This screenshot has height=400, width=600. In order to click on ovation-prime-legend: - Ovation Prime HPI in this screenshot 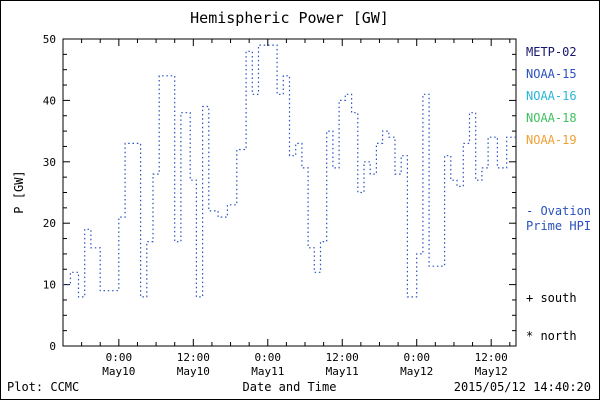, I will do `click(558, 219)`.